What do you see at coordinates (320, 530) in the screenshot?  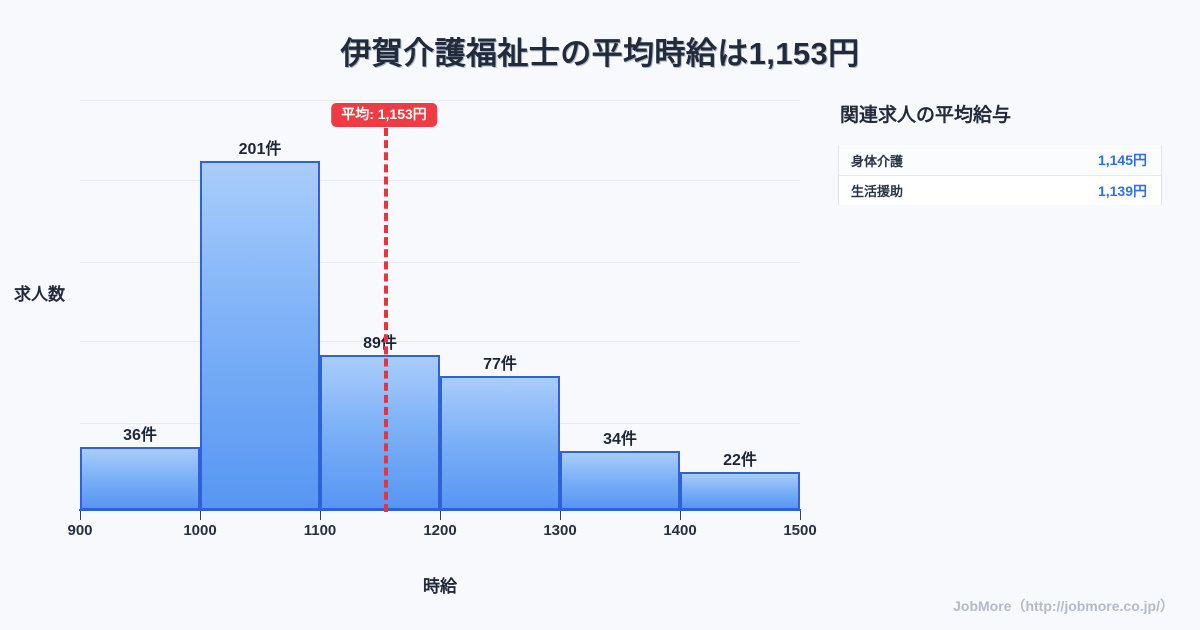 I see `x-tick-label: 1100` at bounding box center [320, 530].